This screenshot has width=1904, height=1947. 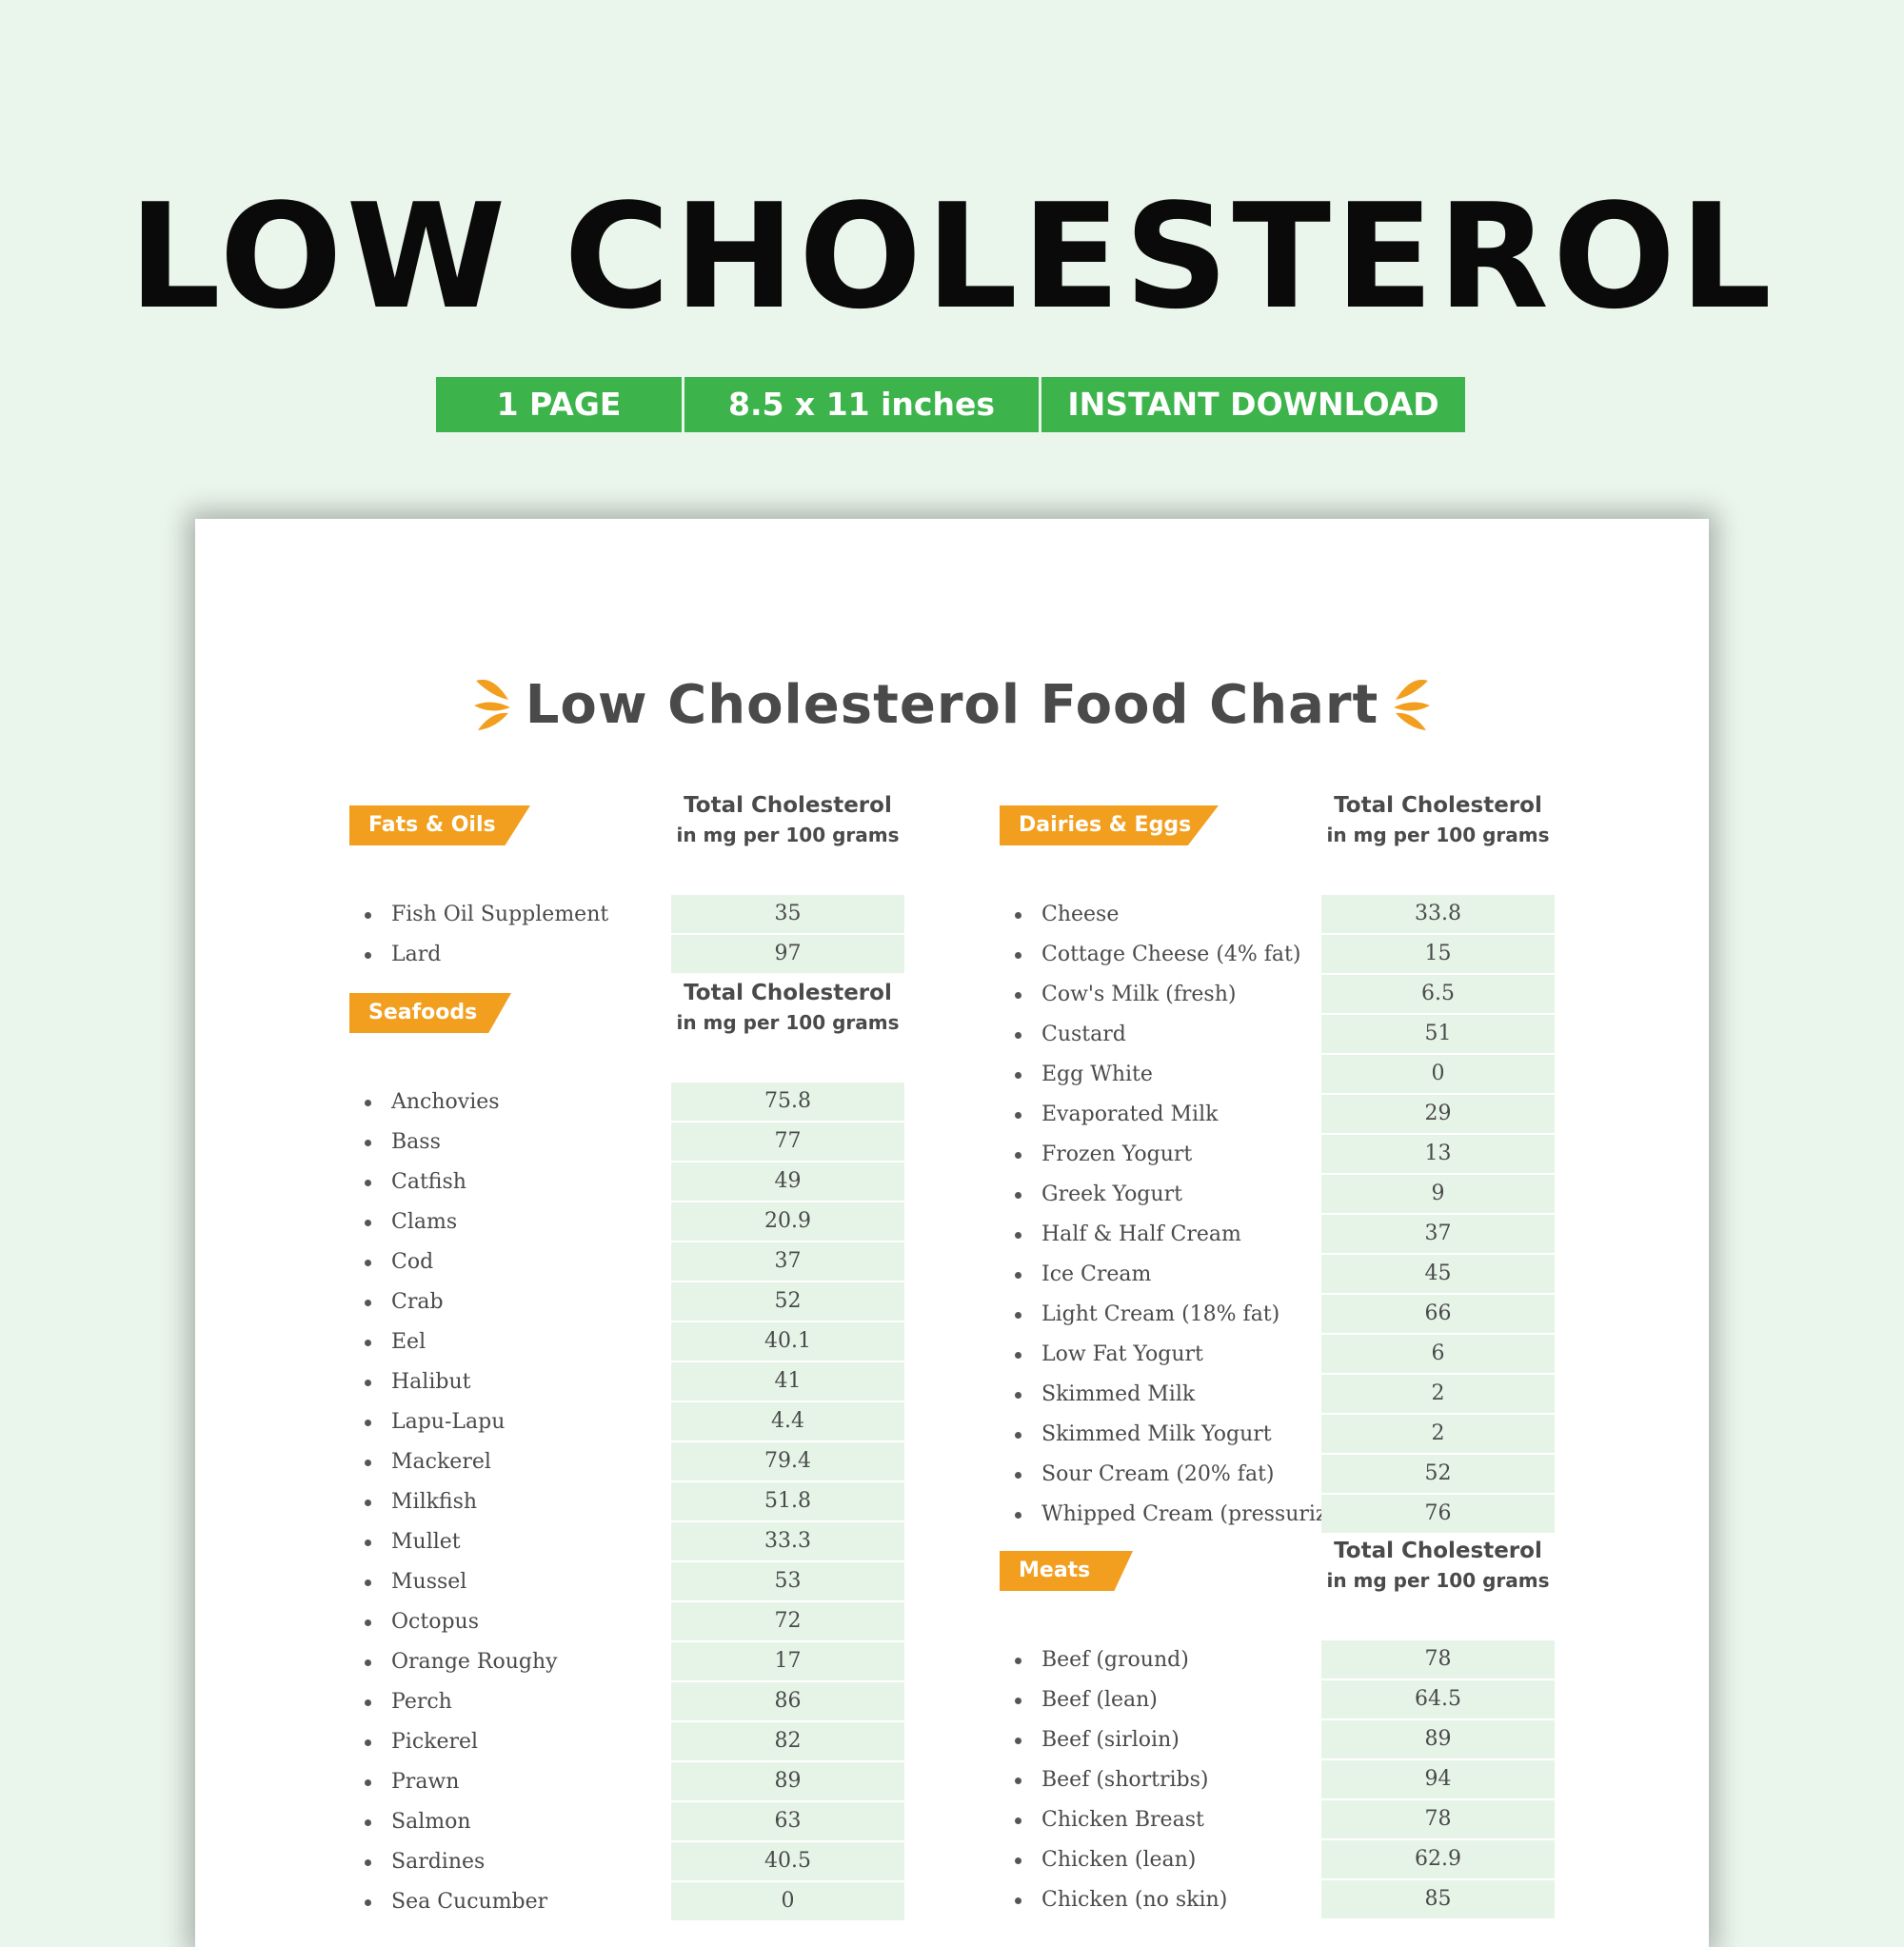 I want to click on cholesterol-value: 53, so click(x=787, y=1581).